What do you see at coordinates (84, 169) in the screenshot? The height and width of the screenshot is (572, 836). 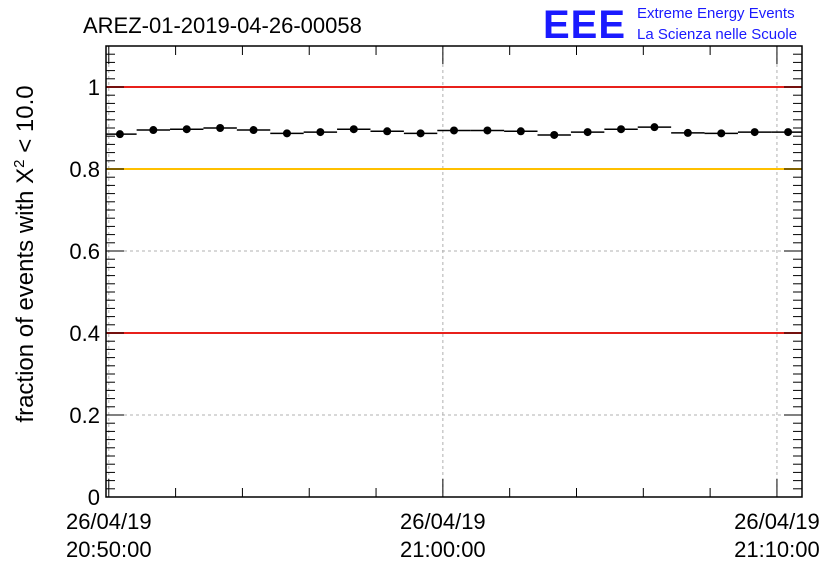 I see `y-tick-label: 0.8` at bounding box center [84, 169].